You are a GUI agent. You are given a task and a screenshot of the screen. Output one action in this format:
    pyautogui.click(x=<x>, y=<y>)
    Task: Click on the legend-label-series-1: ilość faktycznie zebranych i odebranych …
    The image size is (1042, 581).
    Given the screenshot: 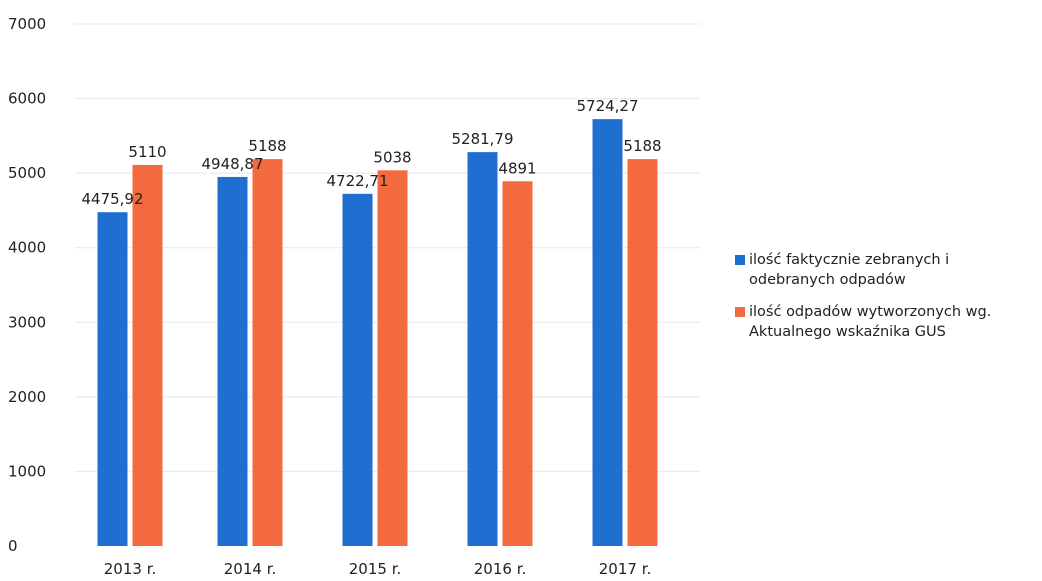 What is the action you would take?
    pyautogui.click(x=849, y=270)
    